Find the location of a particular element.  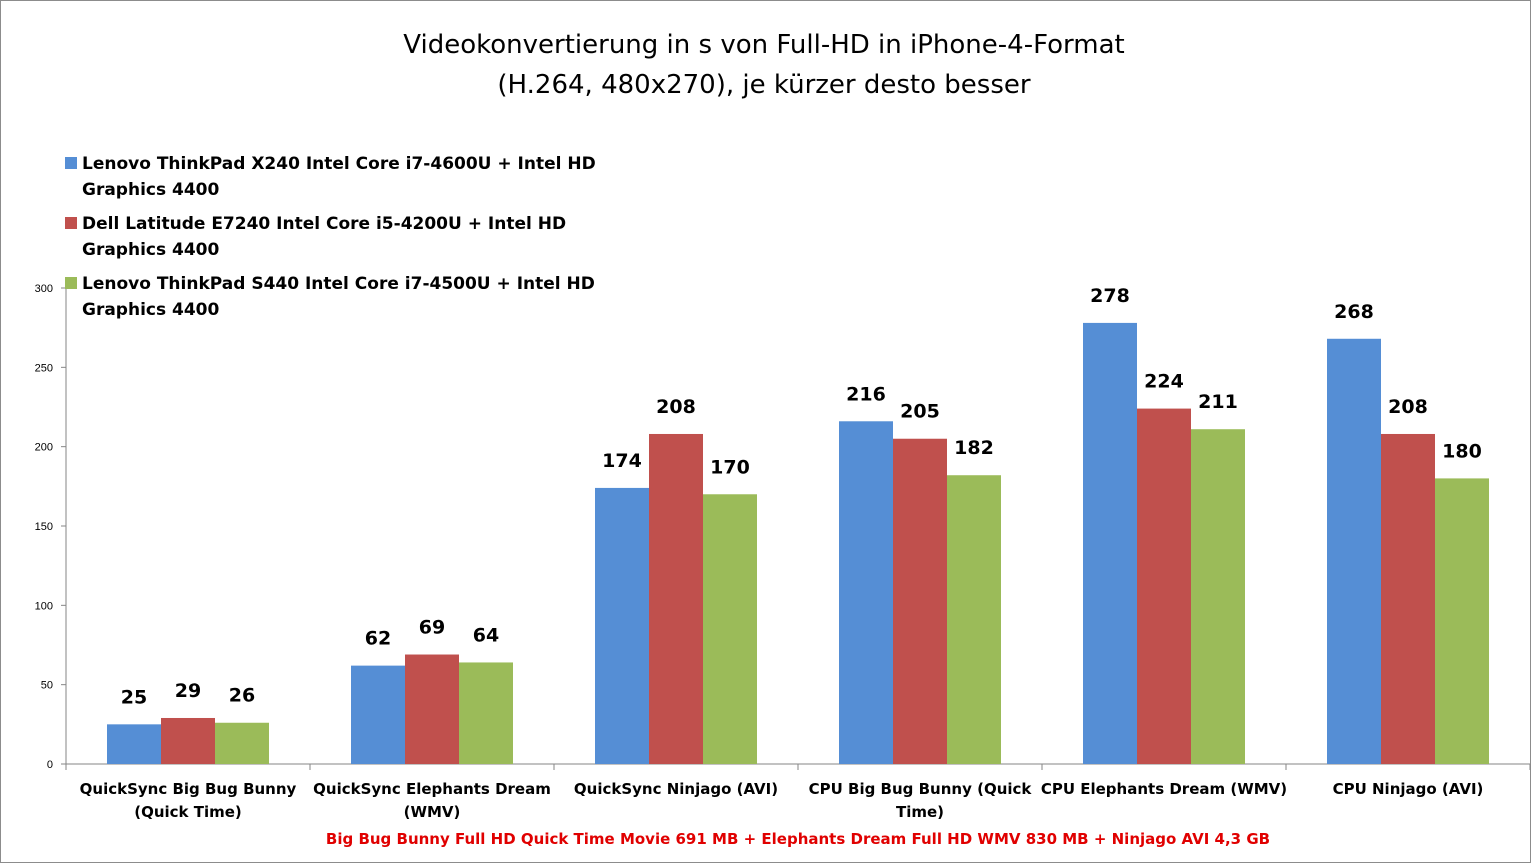

data-label: 182 is located at coordinates (974, 448).